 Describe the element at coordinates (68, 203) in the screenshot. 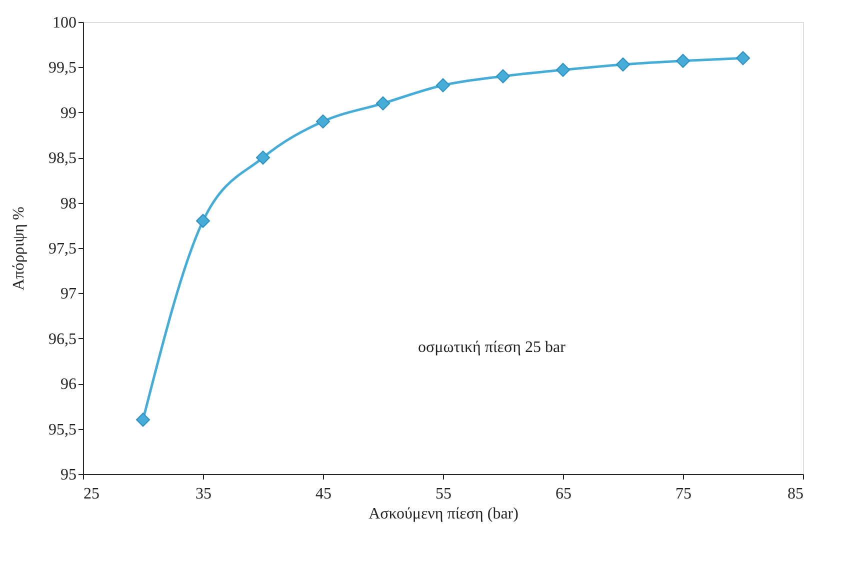

I see `y-tick-label: 98` at that location.